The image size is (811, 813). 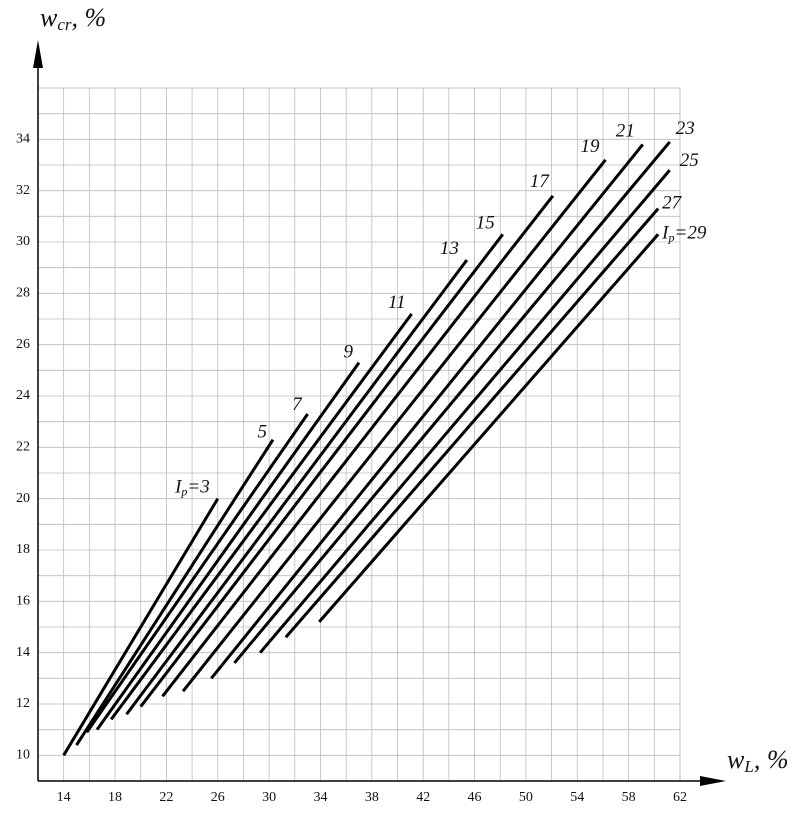 I want to click on line-name: 19, so click(x=591, y=146).